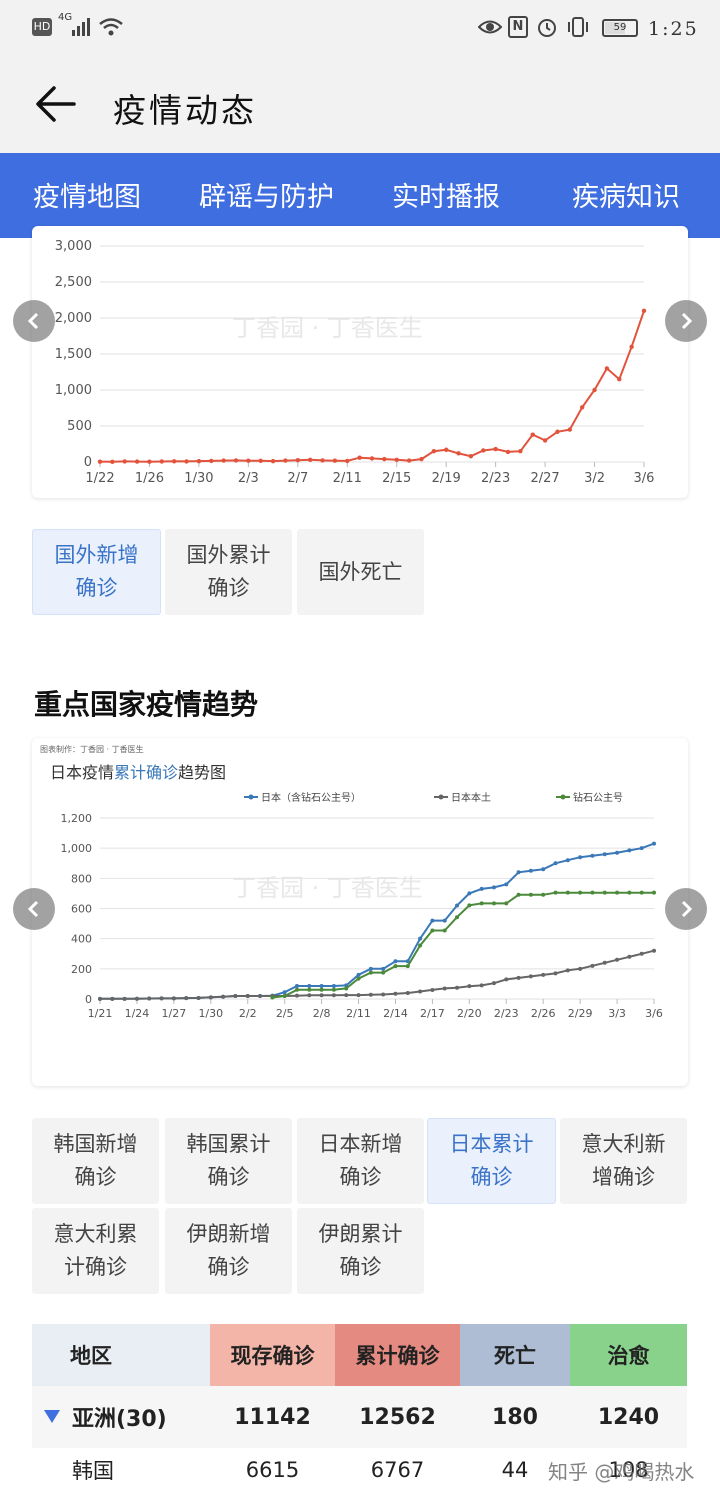 The width and height of the screenshot is (720, 1496). What do you see at coordinates (52, 1416) in the screenshot?
I see `expand-triangle-icon` at bounding box center [52, 1416].